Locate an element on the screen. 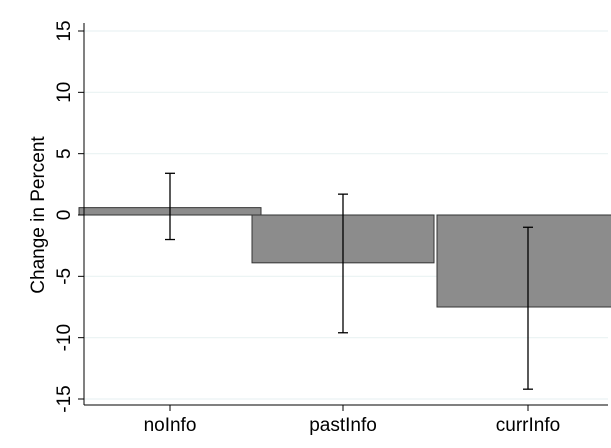 The image size is (611, 448). y-tick-label-1: -10 is located at coordinates (64, 337).